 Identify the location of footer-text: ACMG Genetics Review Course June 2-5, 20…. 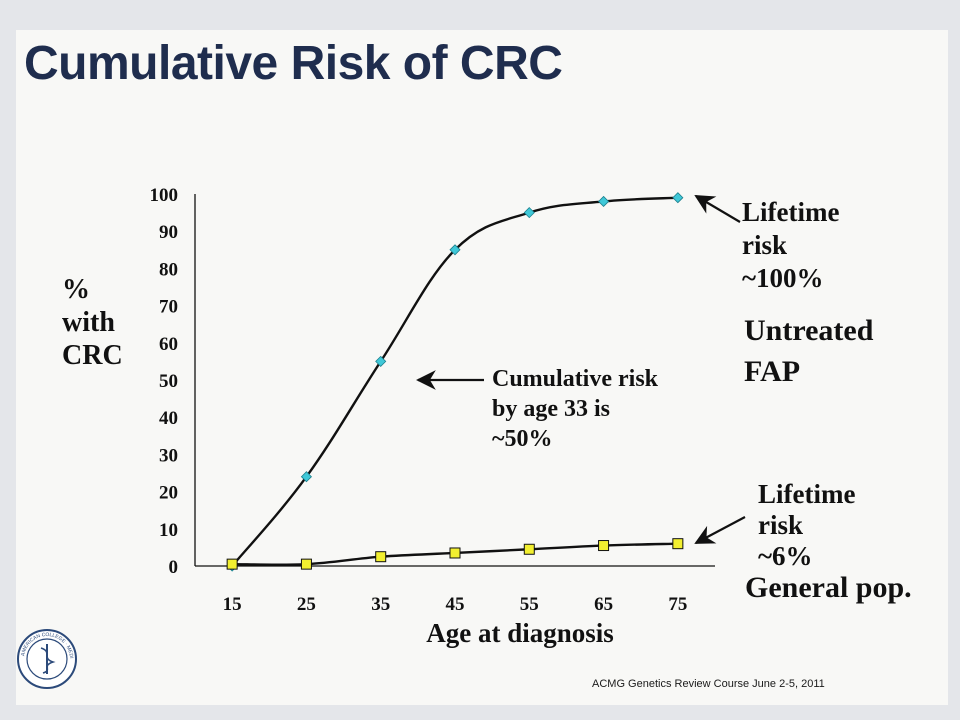
(708, 684).